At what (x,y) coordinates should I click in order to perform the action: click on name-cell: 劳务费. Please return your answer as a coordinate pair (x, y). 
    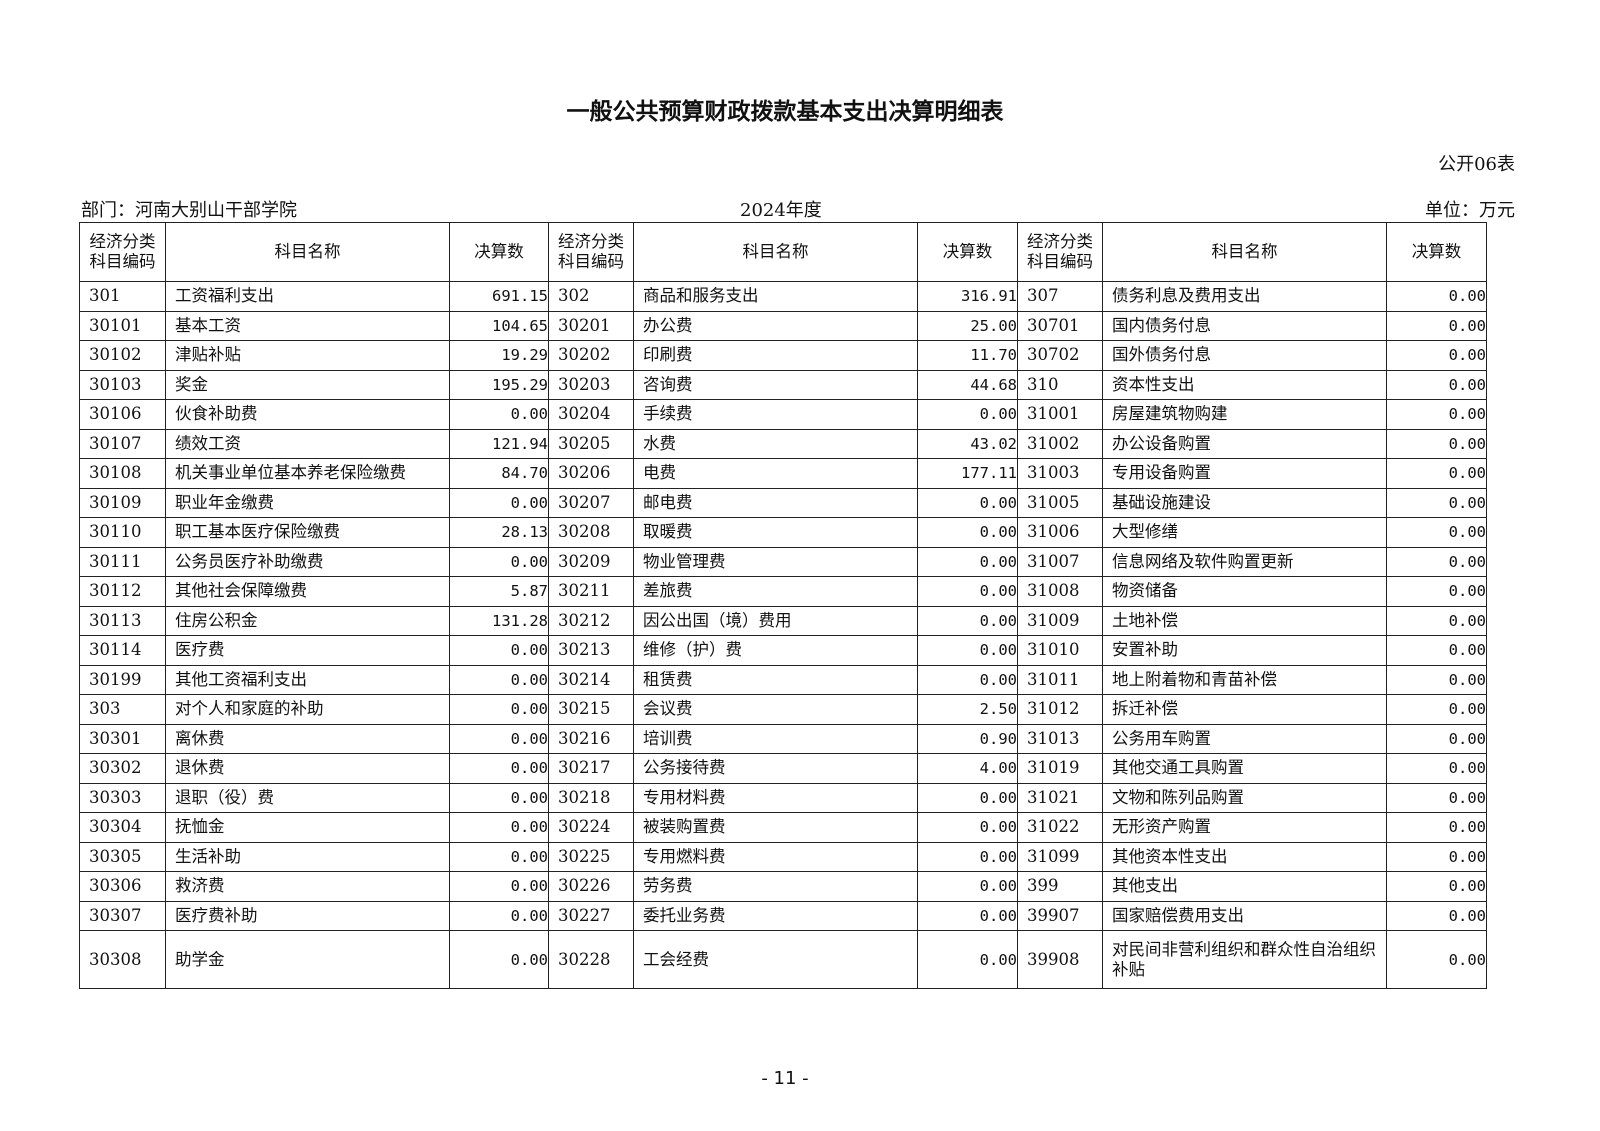
    Looking at the image, I should click on (775, 886).